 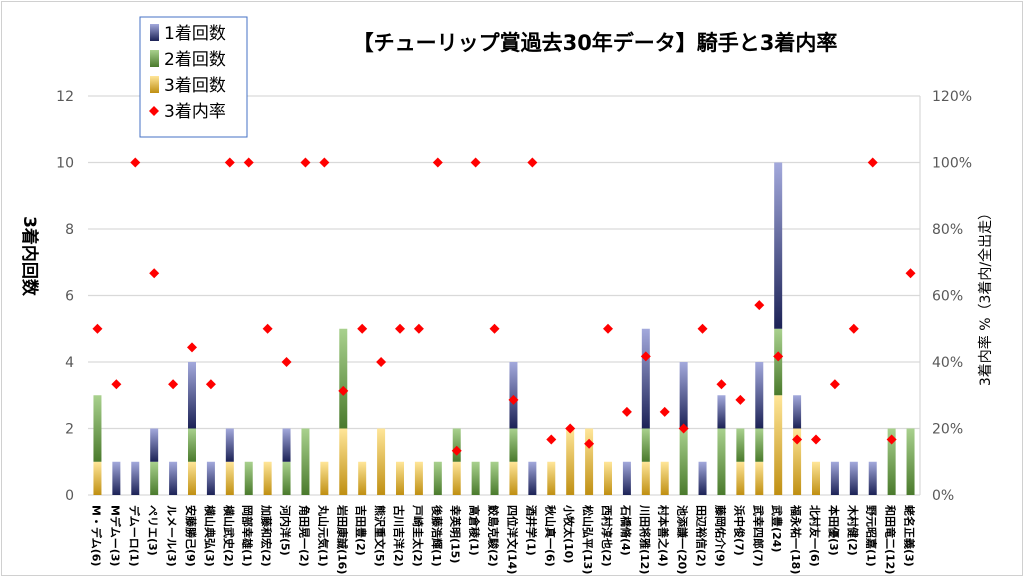 What do you see at coordinates (494, 536) in the screenshot?
I see `x-tick-label: 鮫島克駿(2)` at bounding box center [494, 536].